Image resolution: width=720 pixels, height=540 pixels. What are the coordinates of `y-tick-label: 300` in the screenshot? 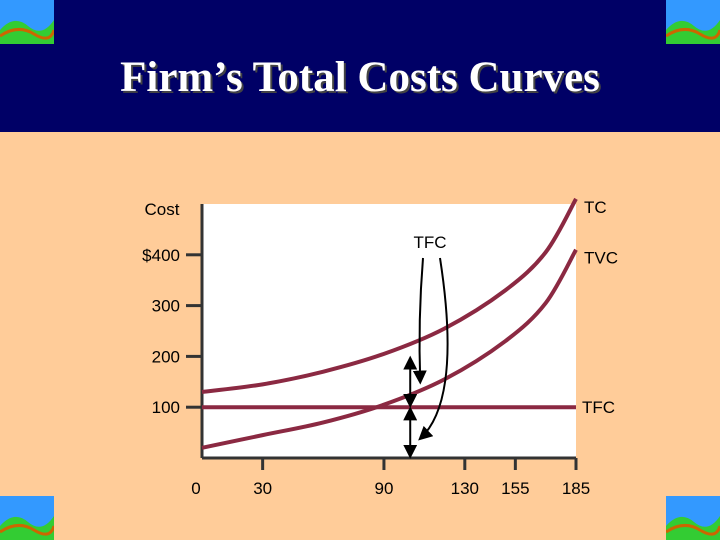 It's located at (166, 306).